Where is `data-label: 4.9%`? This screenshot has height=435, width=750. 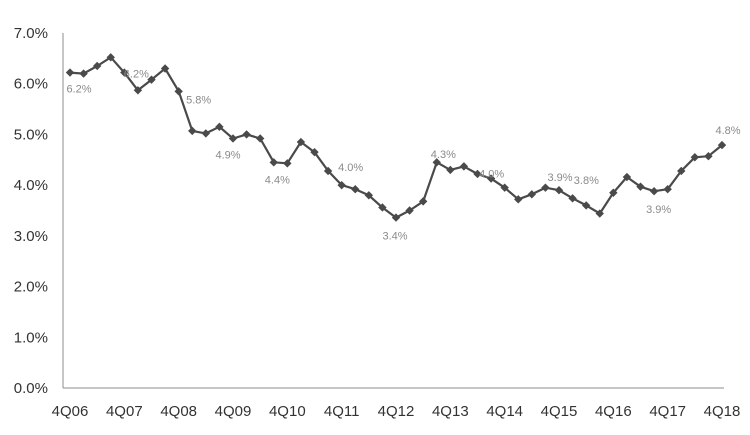 data-label: 4.9% is located at coordinates (227, 155).